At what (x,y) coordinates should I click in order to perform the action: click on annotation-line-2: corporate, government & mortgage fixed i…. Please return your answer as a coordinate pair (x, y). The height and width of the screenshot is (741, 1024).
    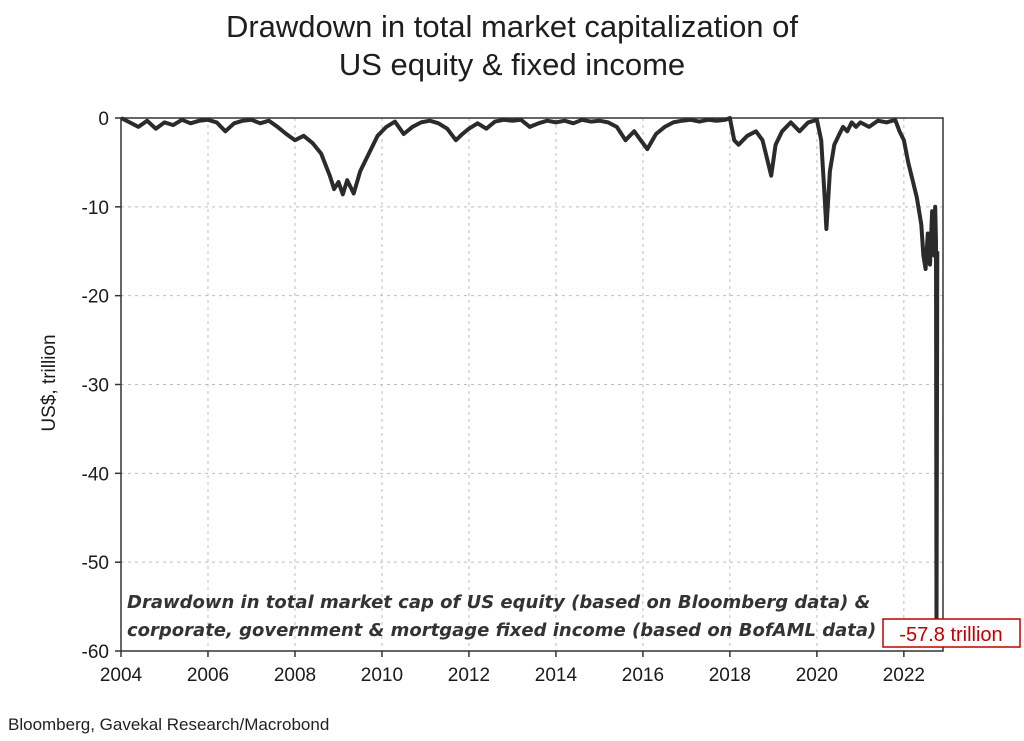
    Looking at the image, I should click on (501, 630).